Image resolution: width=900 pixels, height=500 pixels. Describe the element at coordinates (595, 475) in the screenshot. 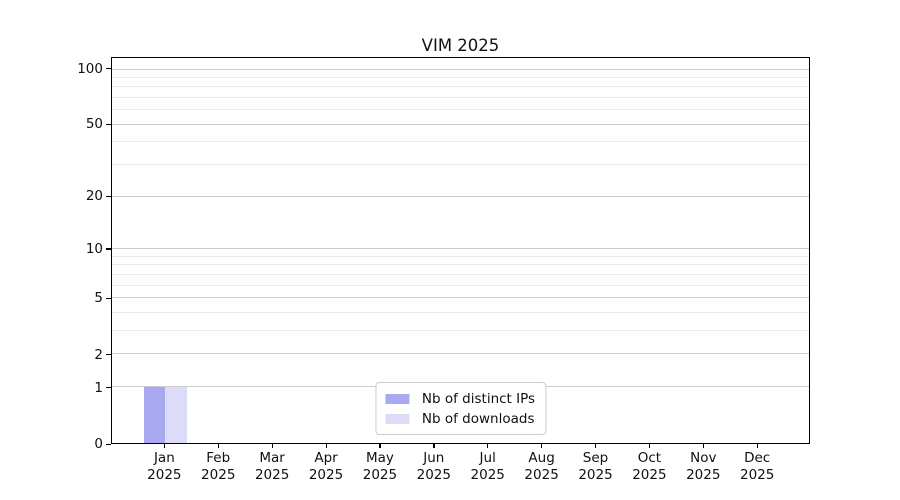

I see `x-tick-year-sep: 2025` at that location.